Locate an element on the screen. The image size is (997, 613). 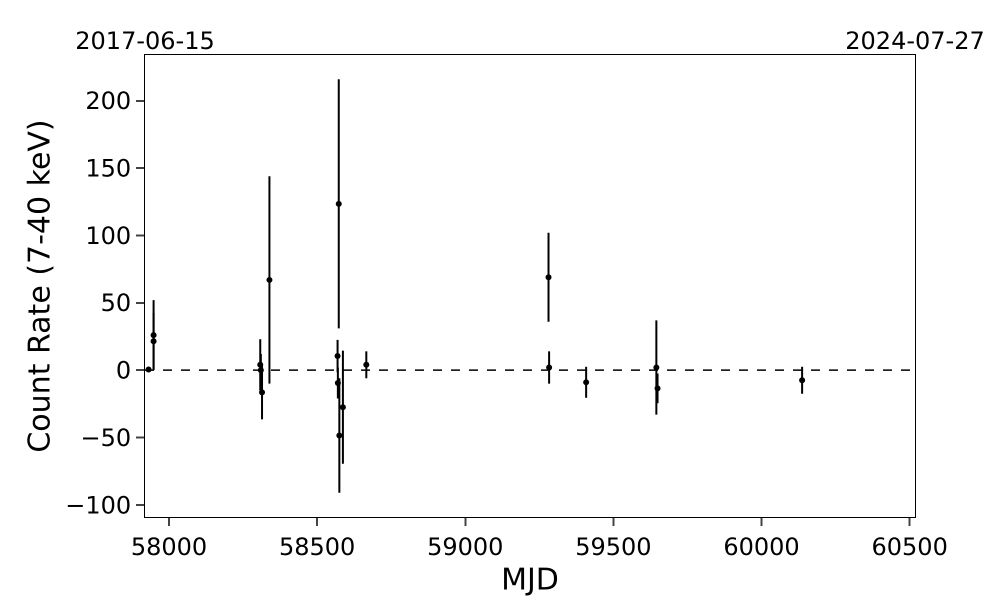
x-tick-label: 59000 is located at coordinates (465, 546).